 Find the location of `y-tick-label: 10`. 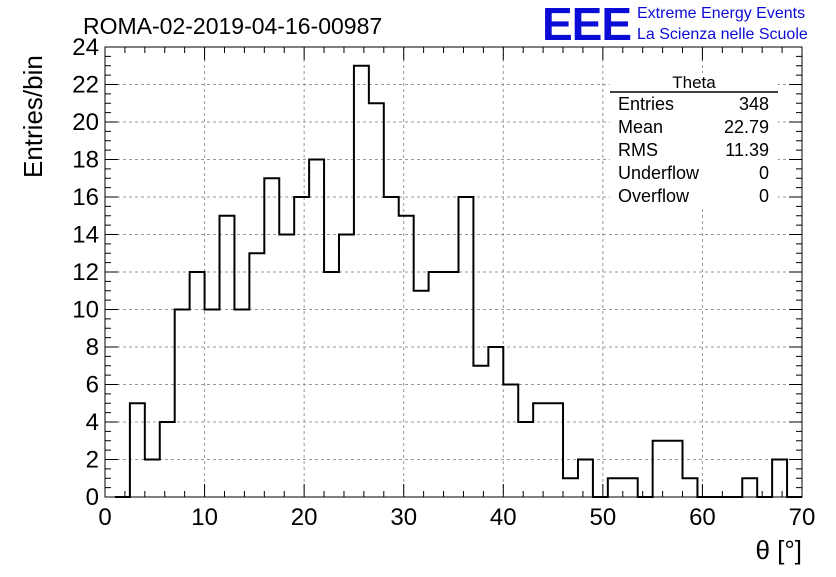

y-tick-label: 10 is located at coordinates (85, 310).